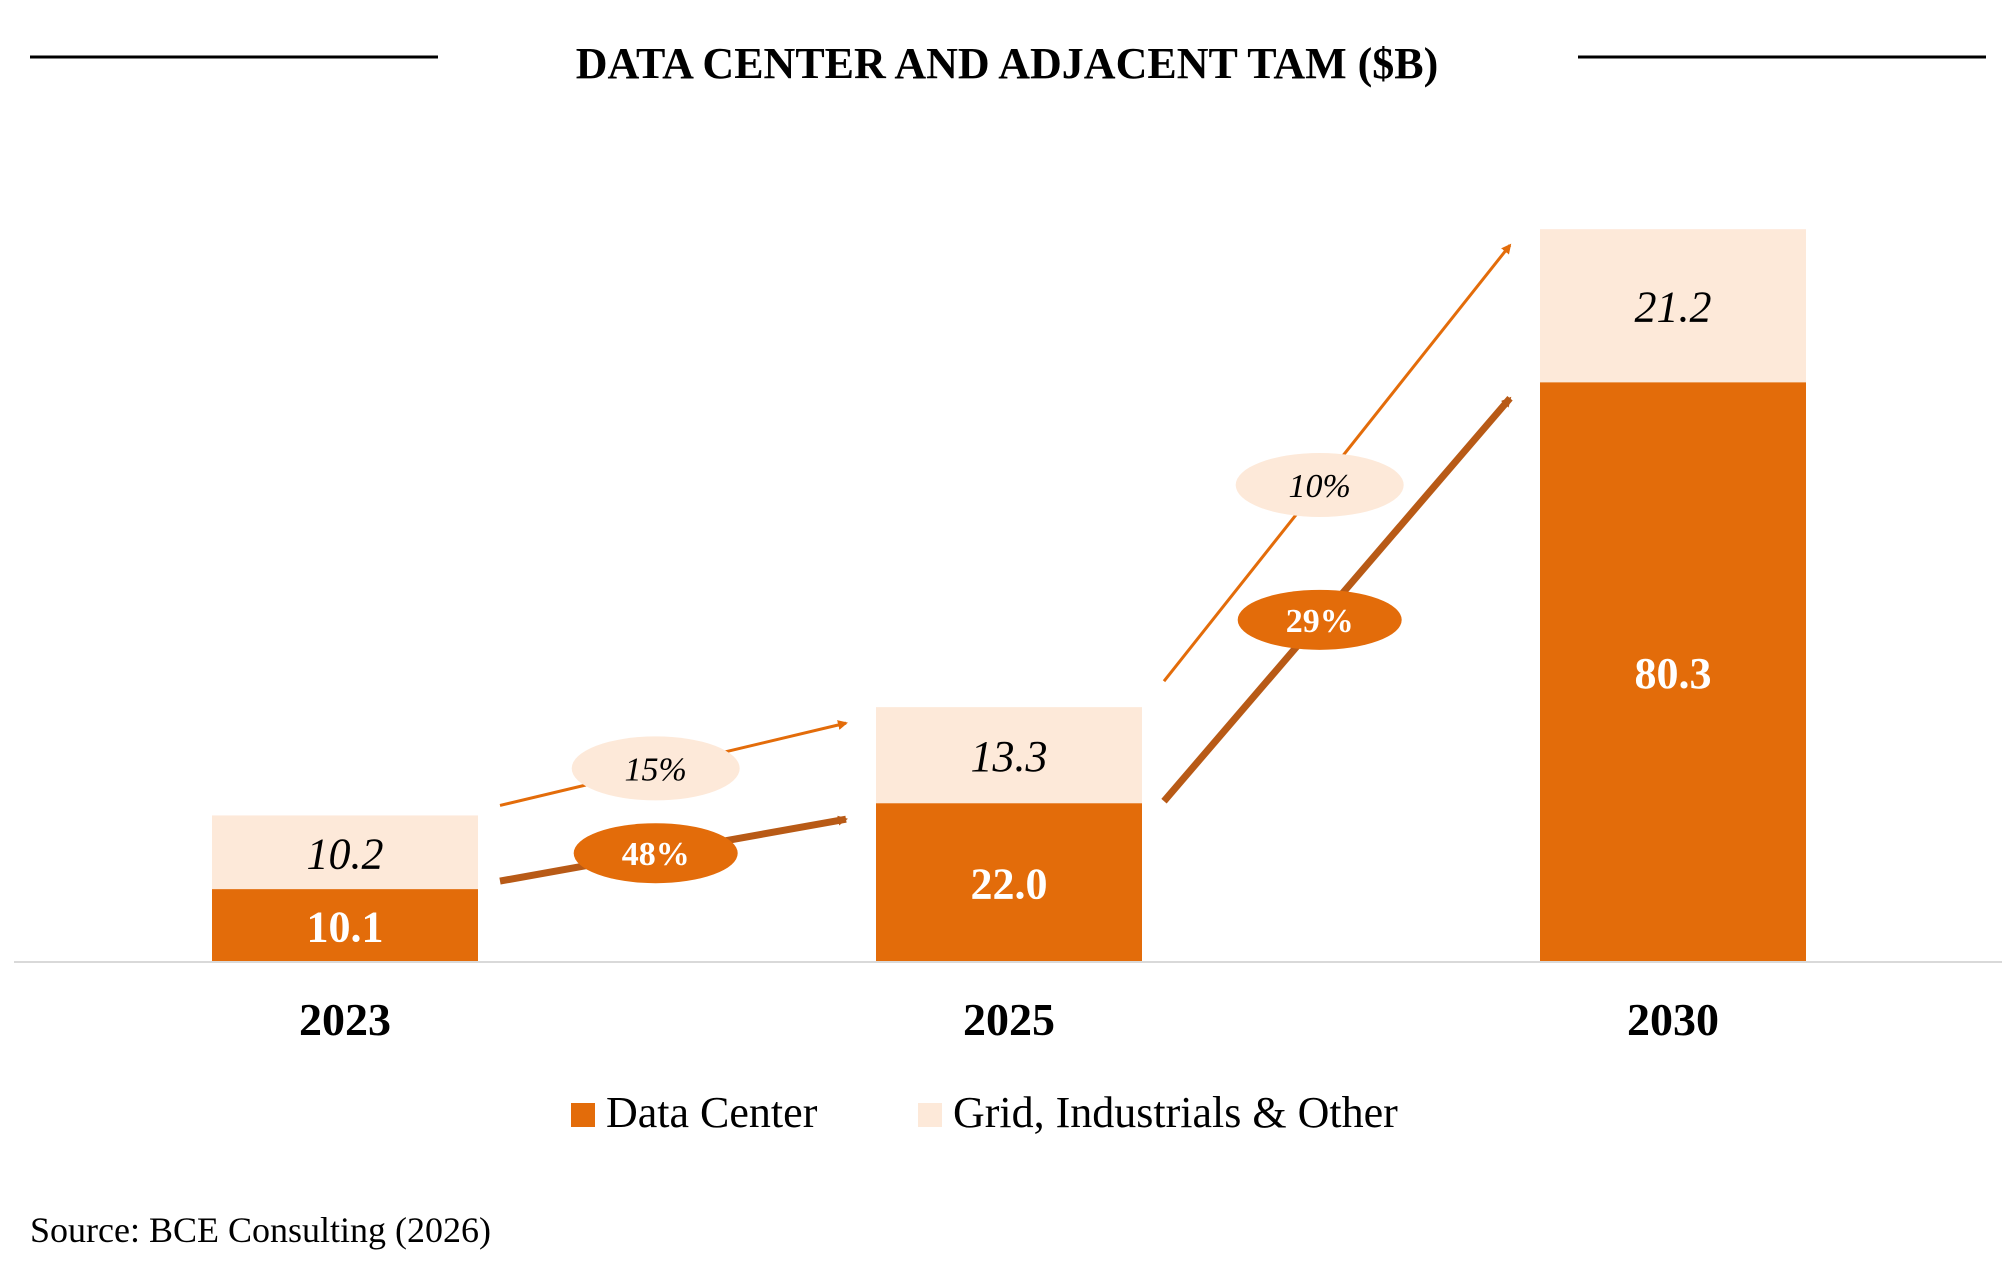 This screenshot has width=2012, height=1270. What do you see at coordinates (1007, 63) in the screenshot?
I see `chart-title: DATA CENTER AND ADJACENT TAM ($B)` at bounding box center [1007, 63].